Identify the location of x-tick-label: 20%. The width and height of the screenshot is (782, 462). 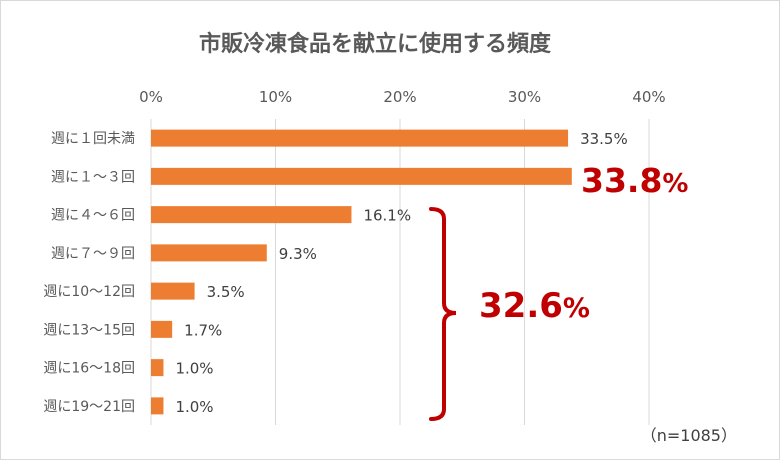
(399, 97).